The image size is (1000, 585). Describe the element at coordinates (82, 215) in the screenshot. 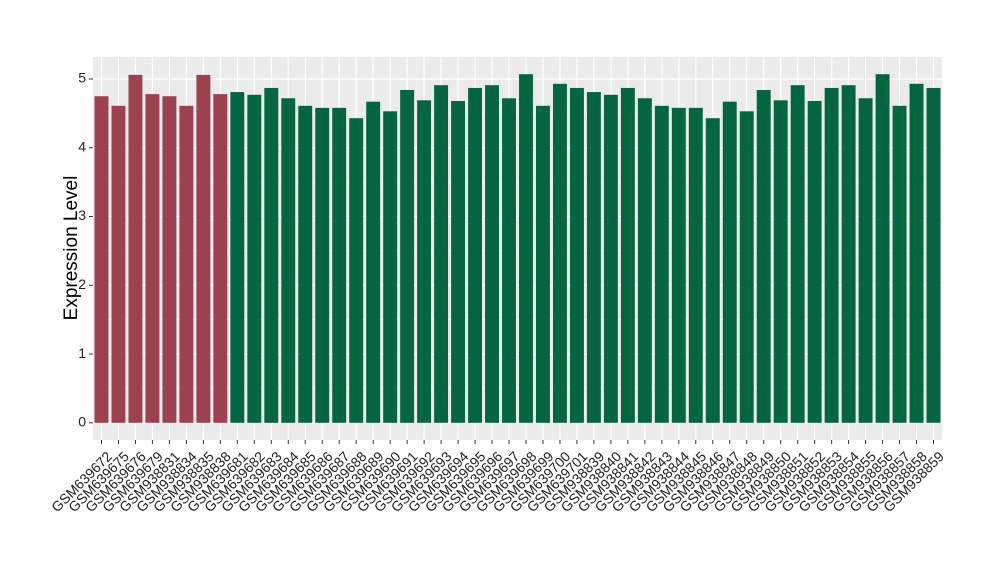

I see `y-tick-label: 3` at that location.